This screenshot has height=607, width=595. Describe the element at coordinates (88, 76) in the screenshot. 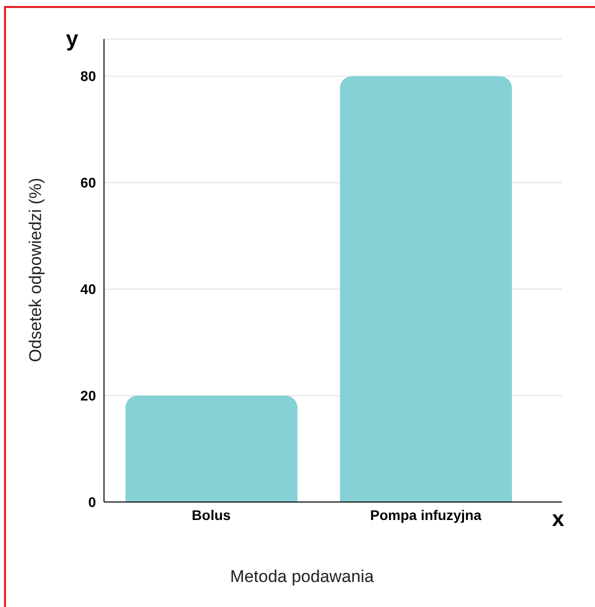

I see `y-tick-label: 80` at that location.